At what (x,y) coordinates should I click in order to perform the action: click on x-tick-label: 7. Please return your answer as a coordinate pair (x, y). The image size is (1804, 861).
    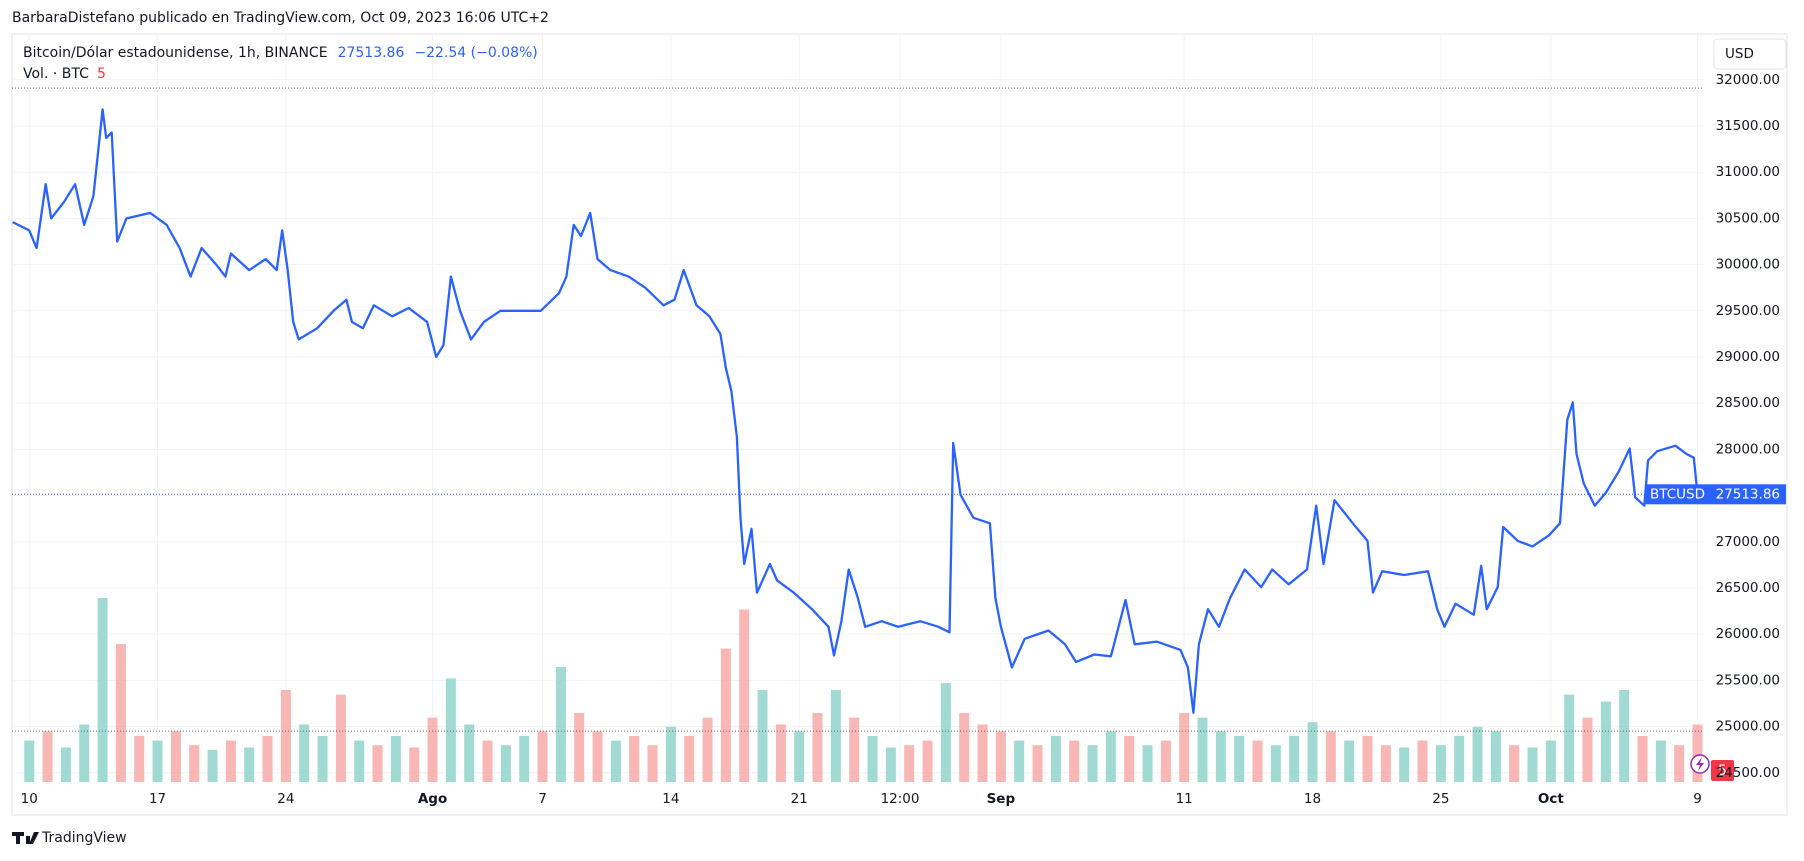
    Looking at the image, I should click on (542, 799).